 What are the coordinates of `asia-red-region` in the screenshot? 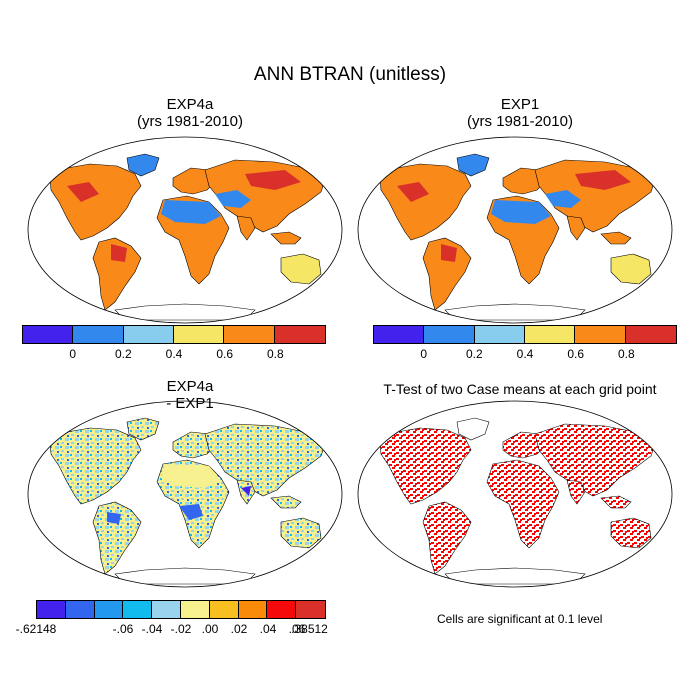 It's located at (273, 180).